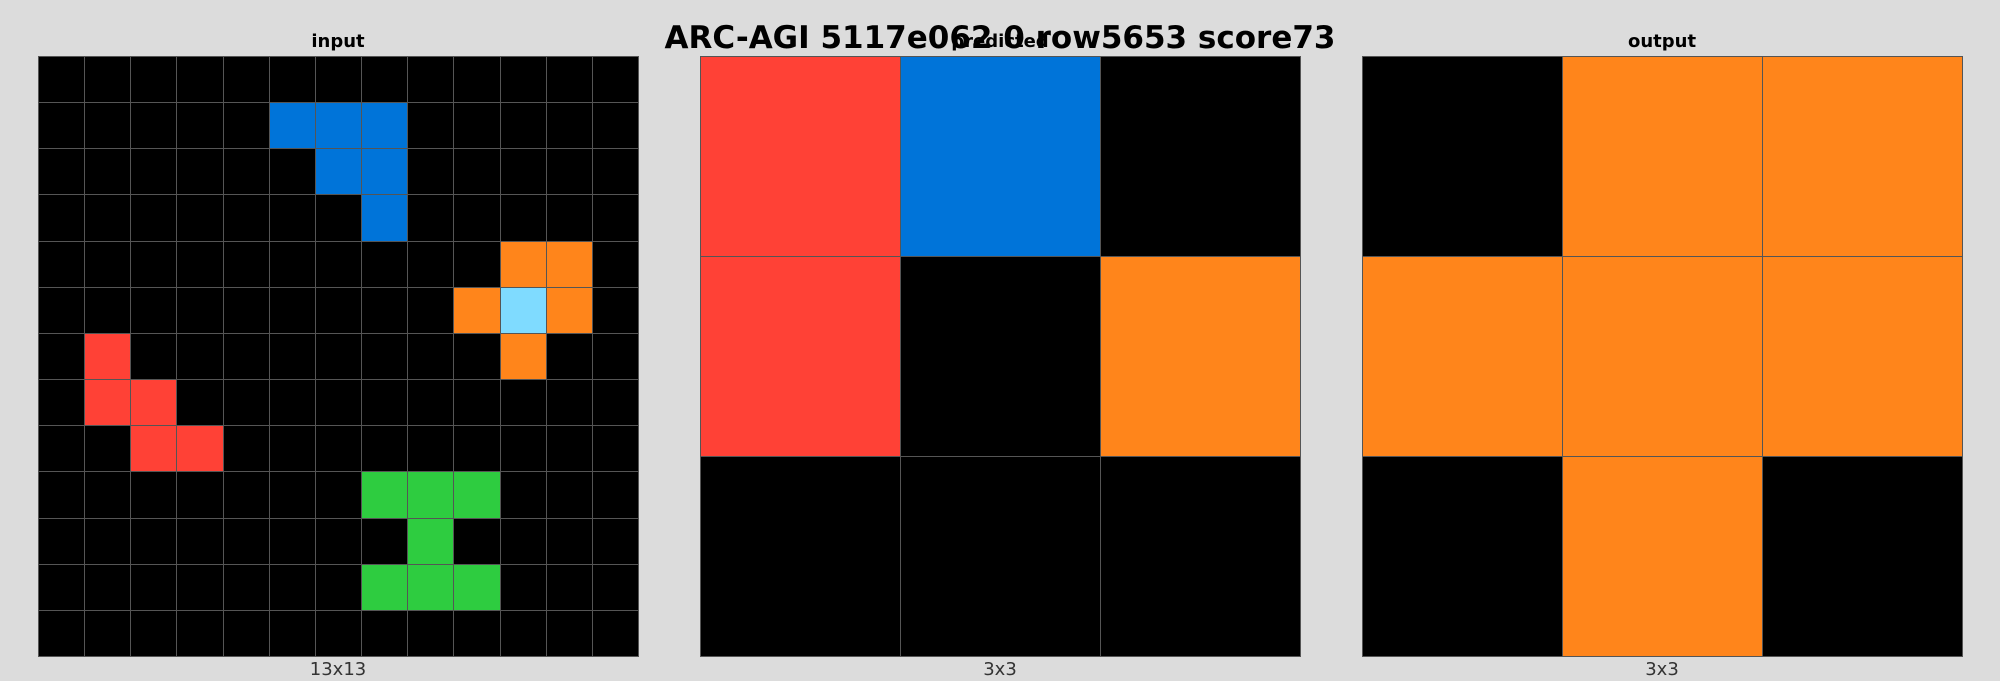 The image size is (2000, 681). What do you see at coordinates (1000, 41) in the screenshot?
I see `predicted-panel-title: predicted` at bounding box center [1000, 41].